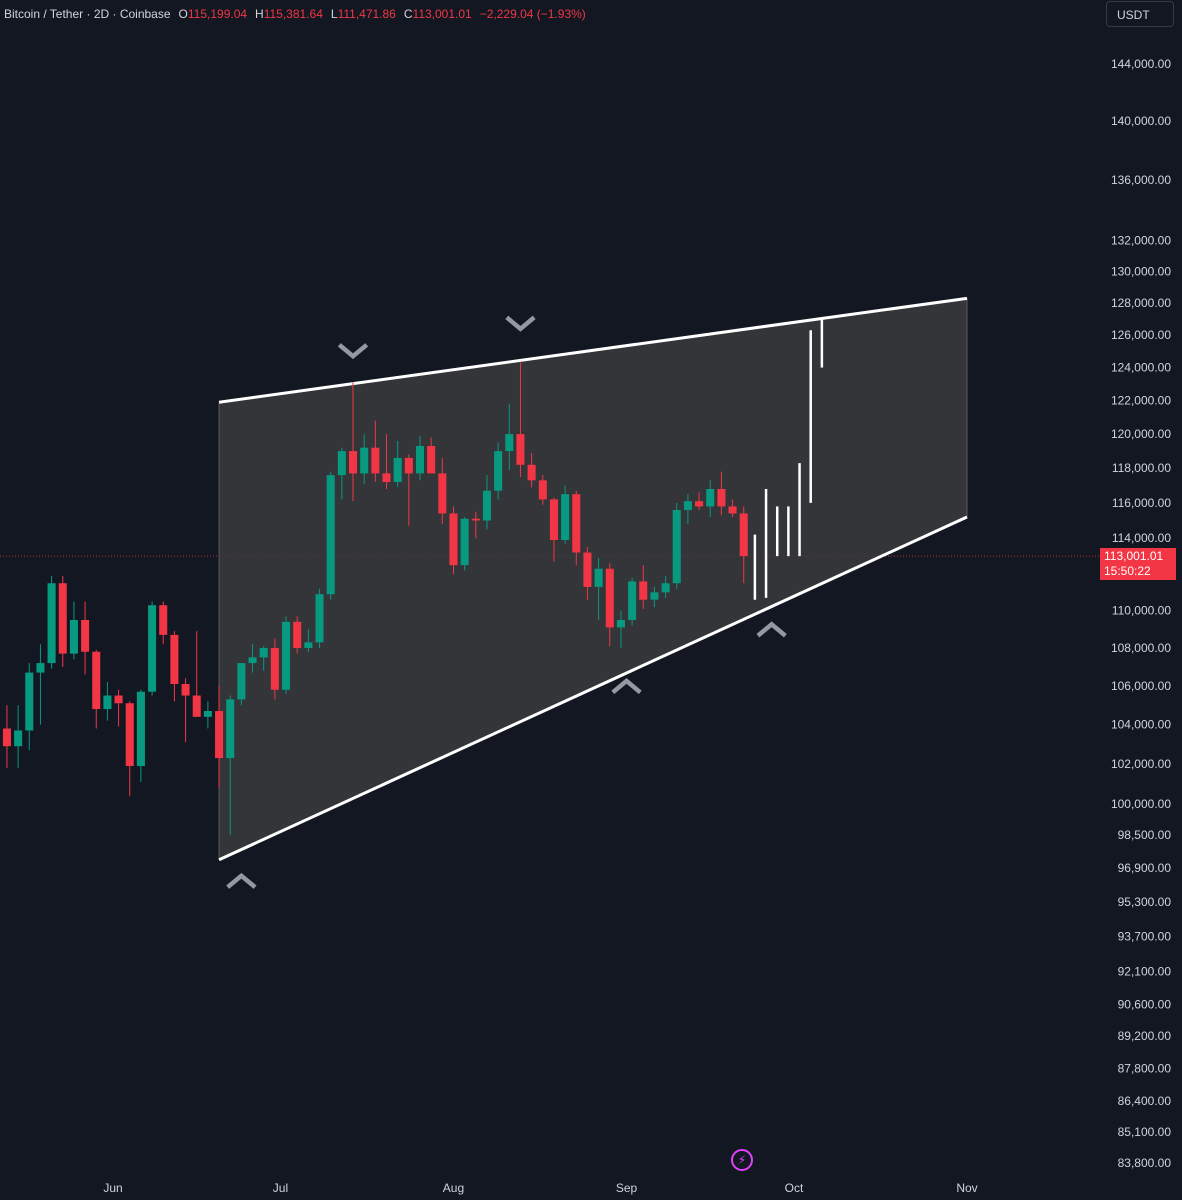 The height and width of the screenshot is (1200, 1182). What do you see at coordinates (1145, 971) in the screenshot?
I see `y-tick-label: 92,100.00` at bounding box center [1145, 971].